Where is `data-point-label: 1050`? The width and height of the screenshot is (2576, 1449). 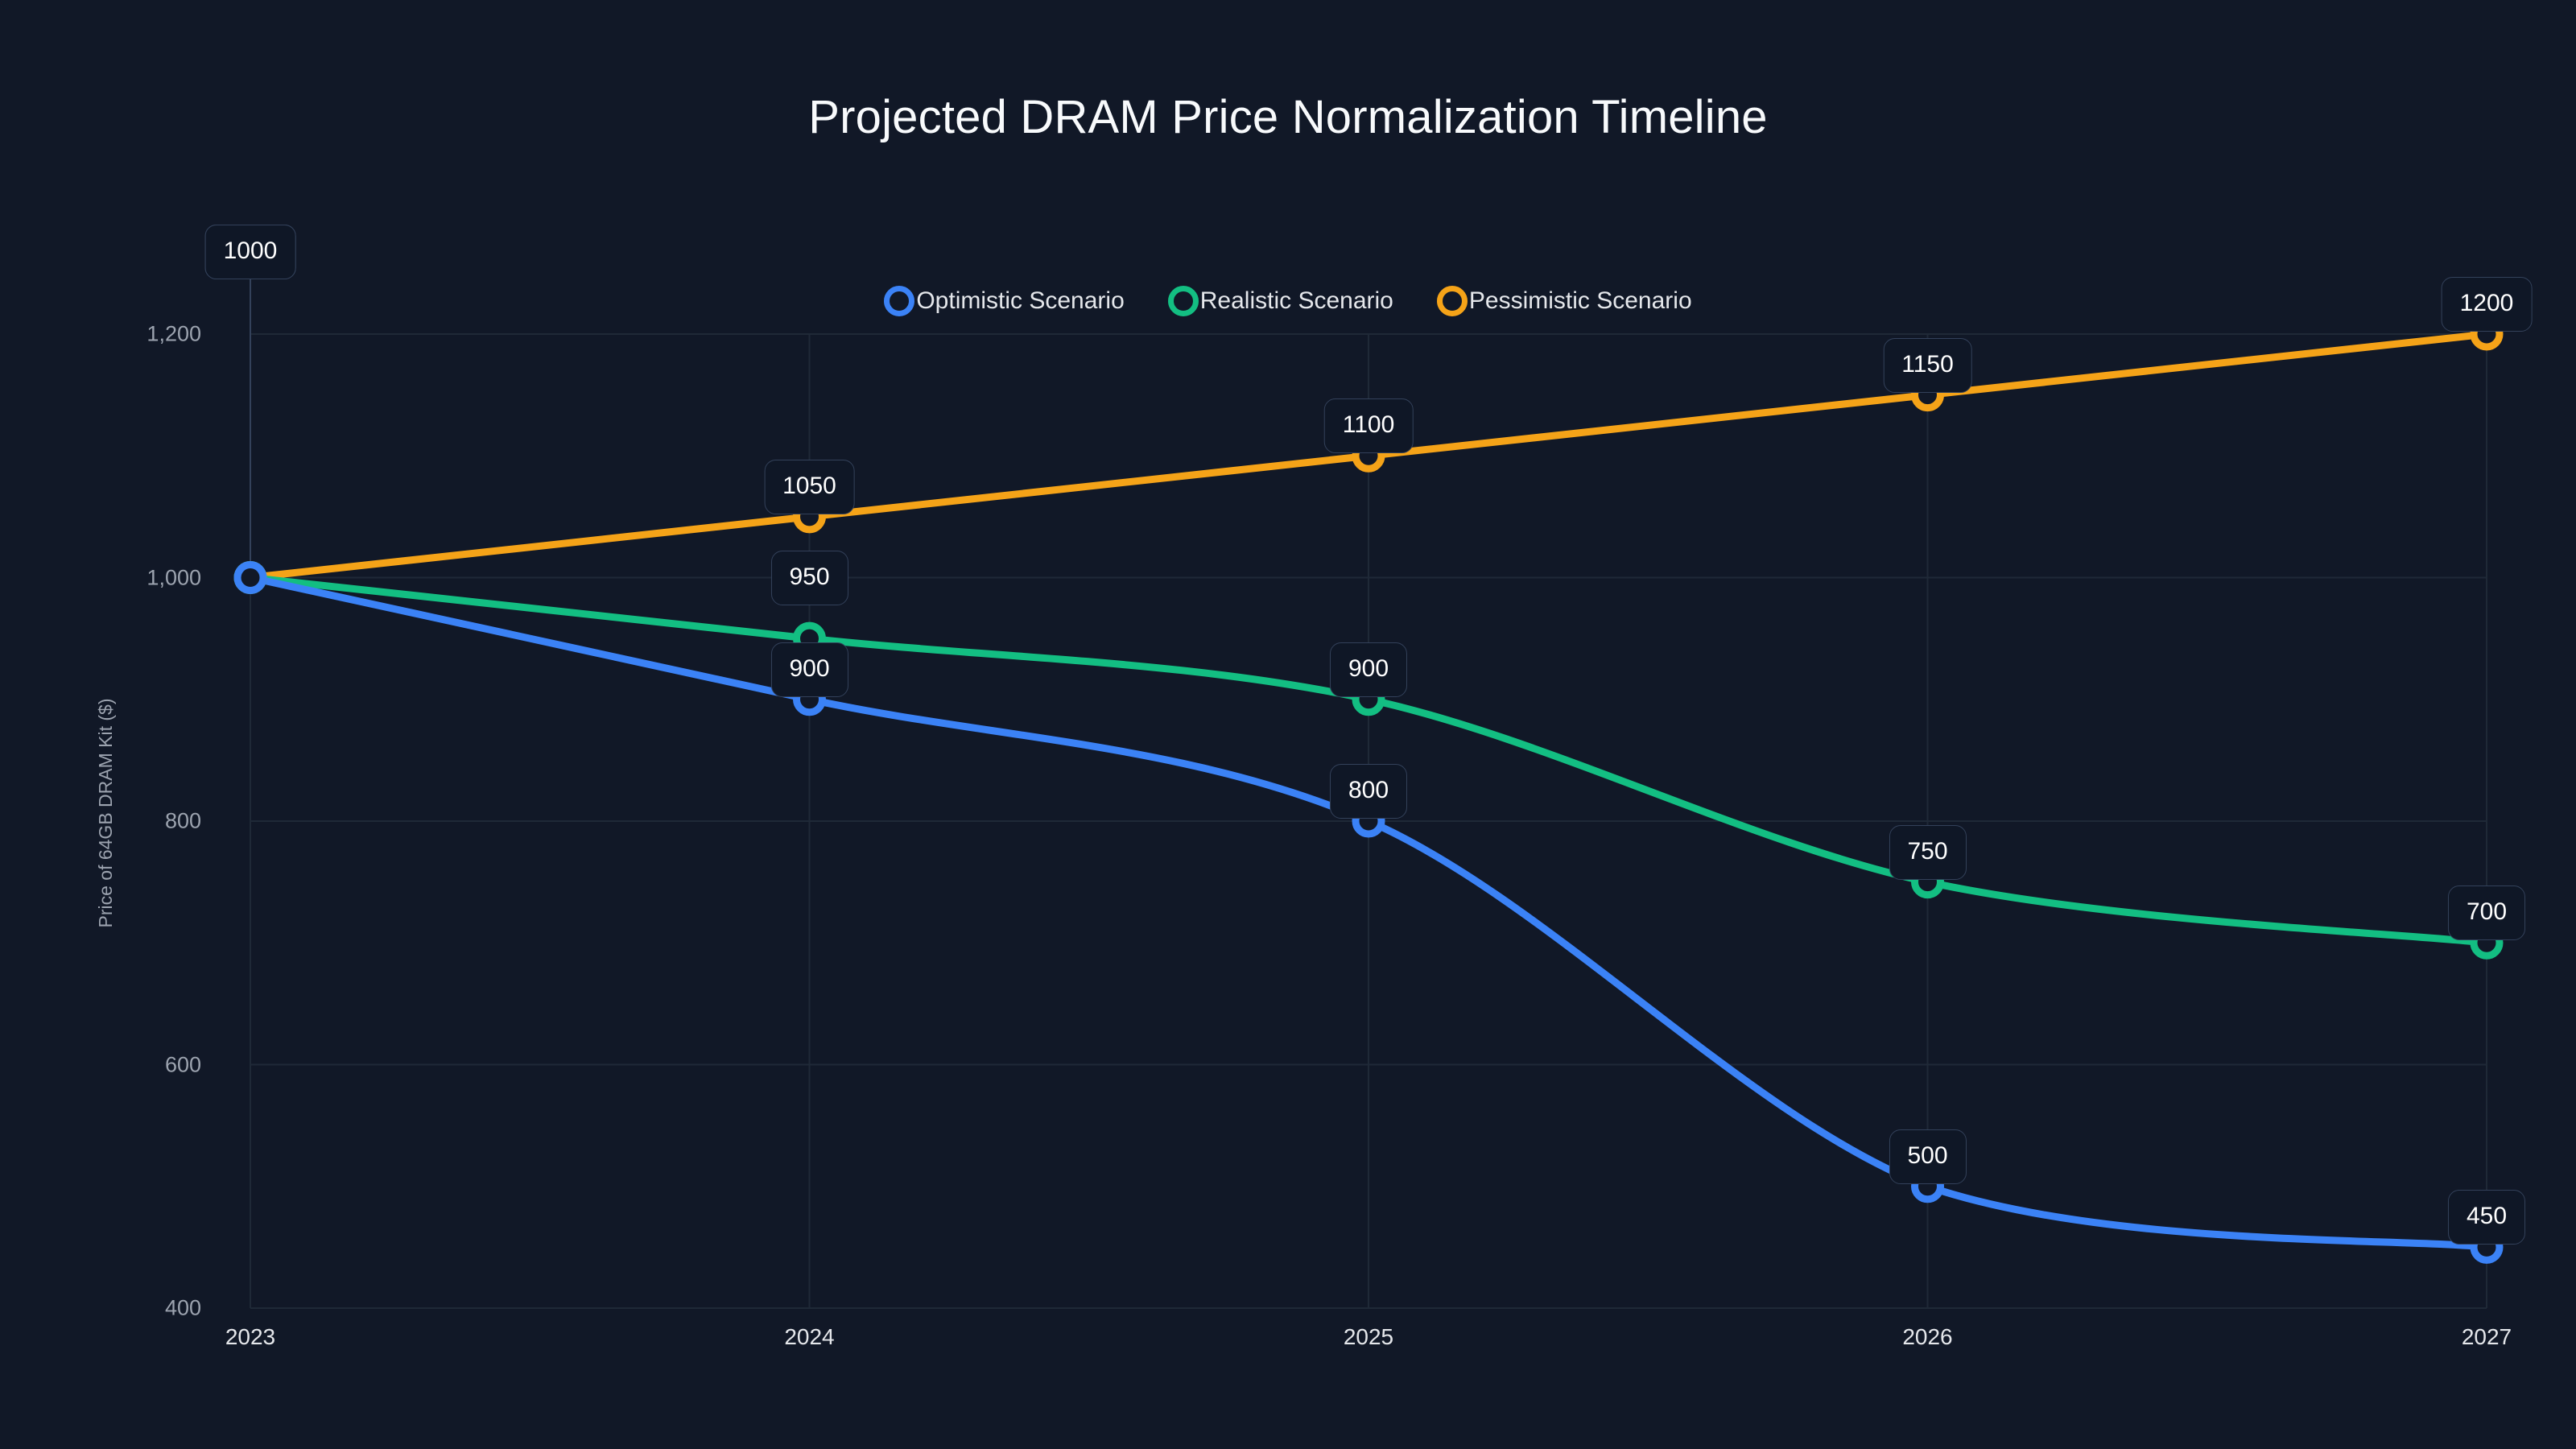
data-point-label: 1050 is located at coordinates (809, 486).